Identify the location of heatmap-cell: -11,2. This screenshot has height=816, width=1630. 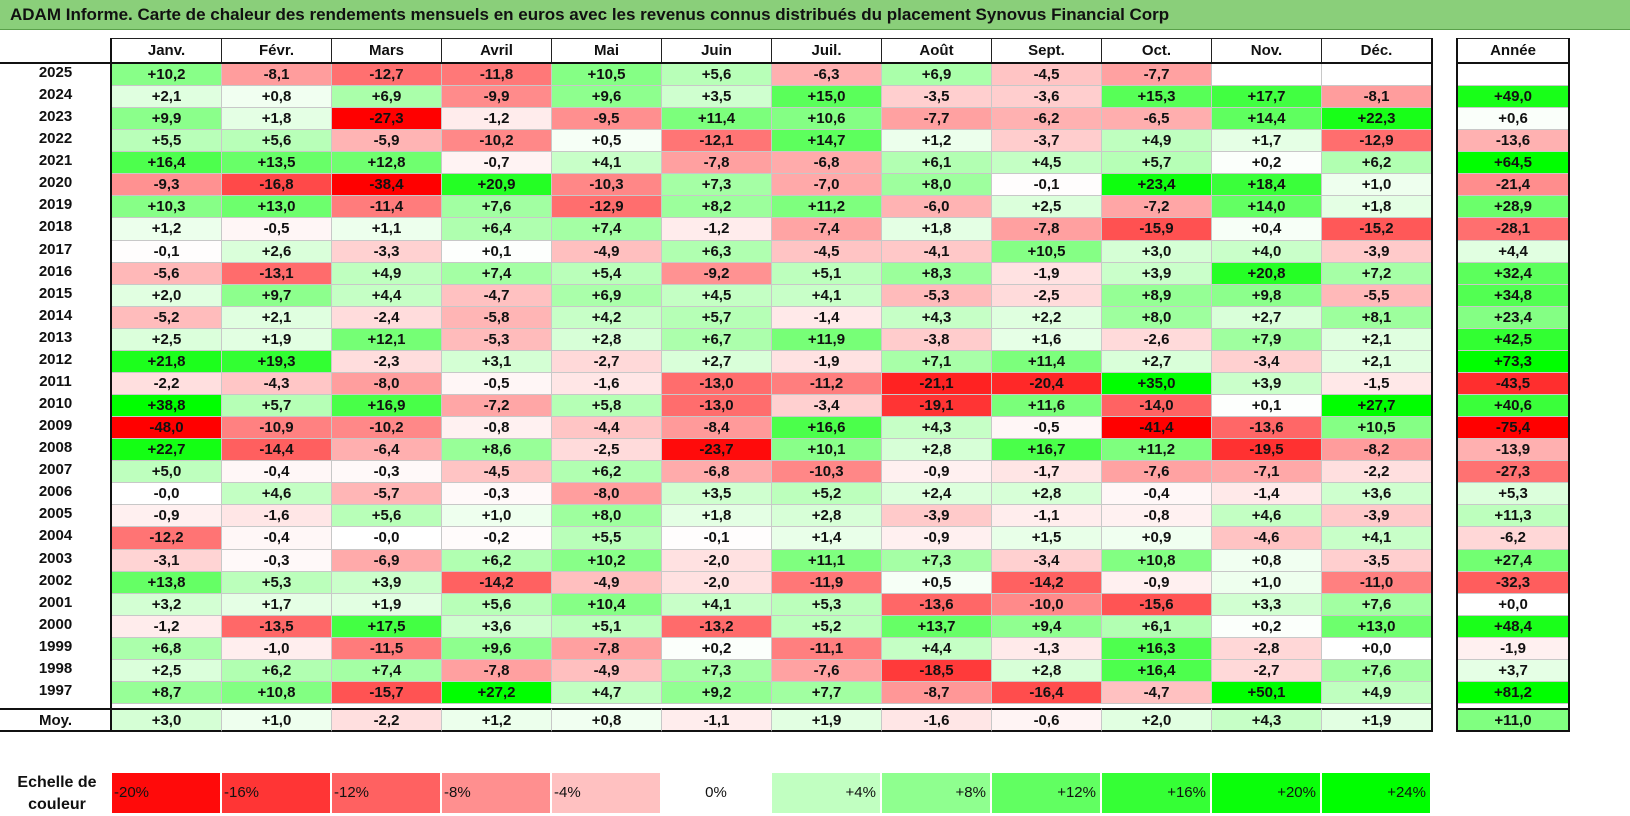
(826, 383).